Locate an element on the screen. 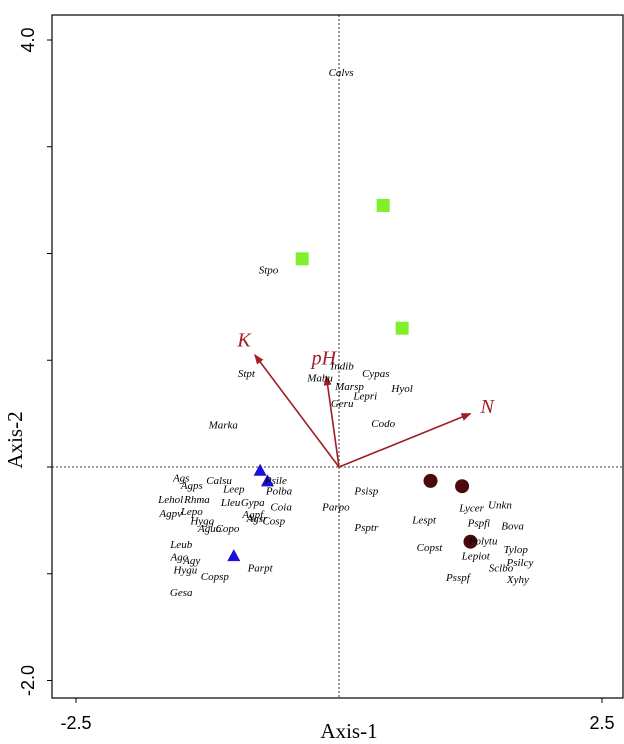  env-vectors: KpH N is located at coordinates (366, 399).